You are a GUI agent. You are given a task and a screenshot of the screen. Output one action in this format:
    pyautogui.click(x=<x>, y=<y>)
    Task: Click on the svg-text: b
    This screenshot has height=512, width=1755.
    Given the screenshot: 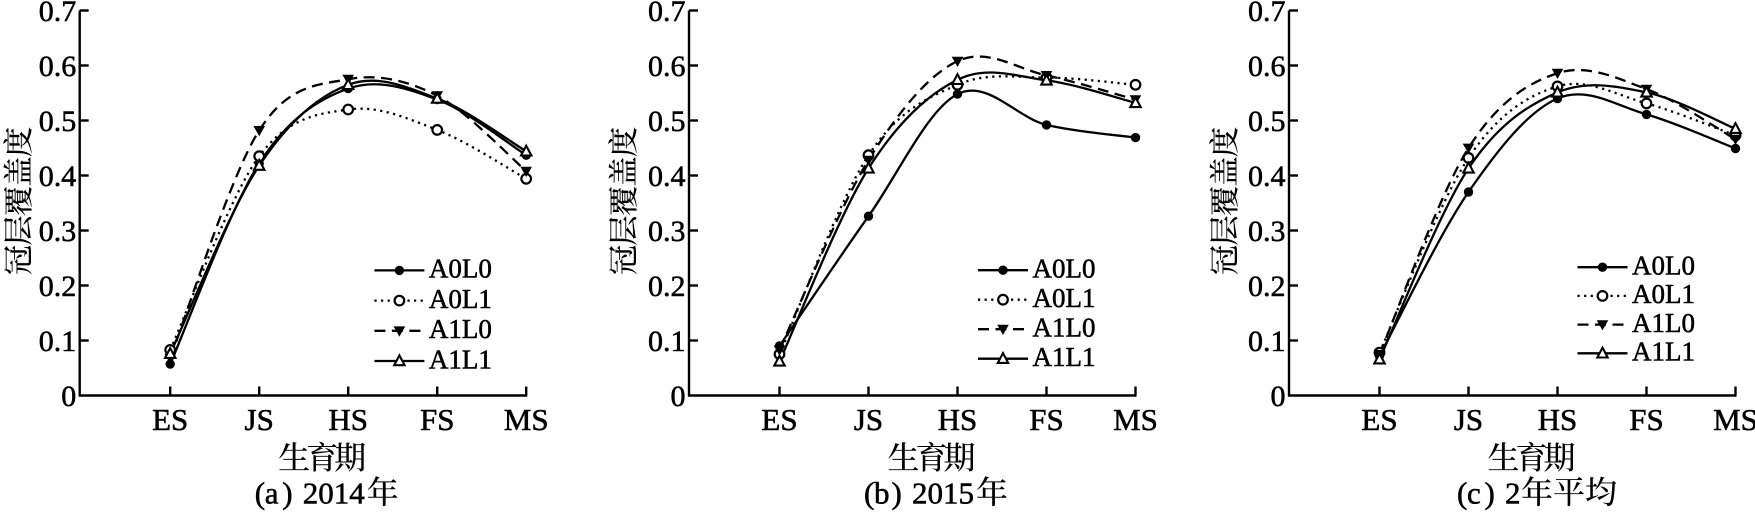 What is the action you would take?
    pyautogui.click(x=882, y=493)
    